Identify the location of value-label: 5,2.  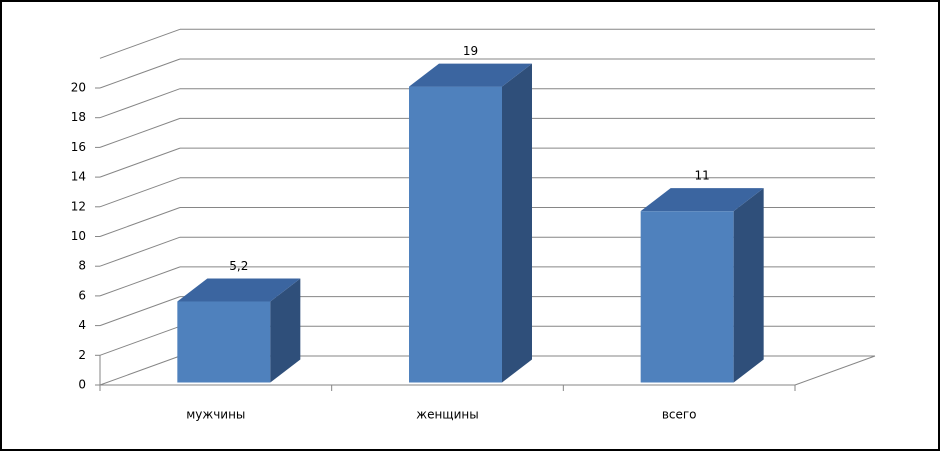
(238, 266).